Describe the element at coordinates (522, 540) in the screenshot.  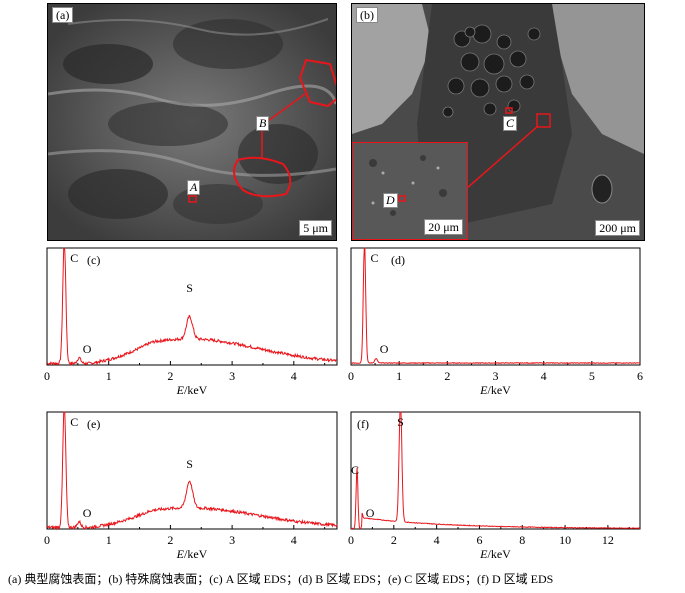
I see `x-tick-label: 8` at that location.